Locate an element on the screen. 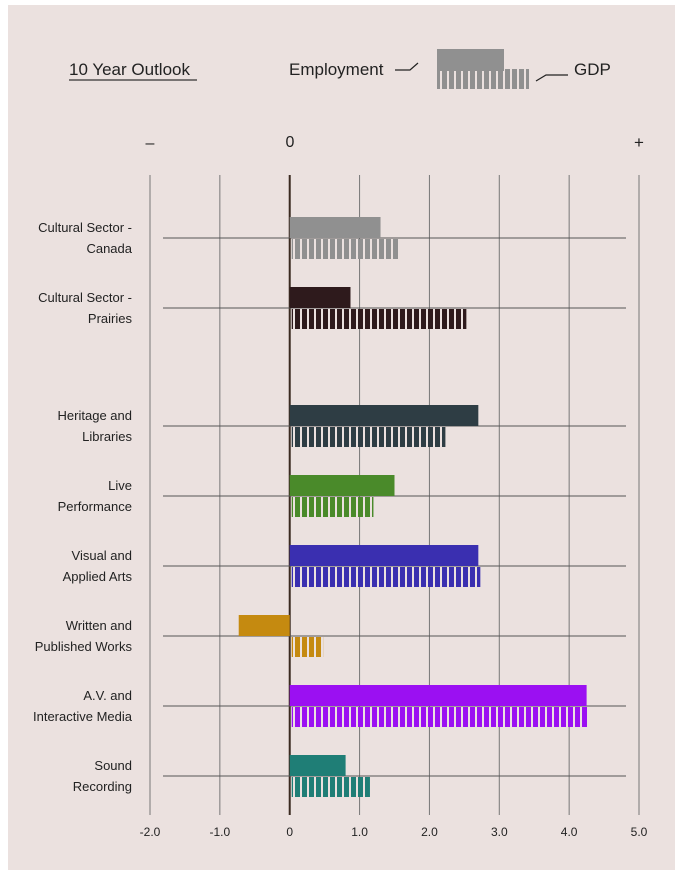  category-label-line1: Written and is located at coordinates (99, 625).